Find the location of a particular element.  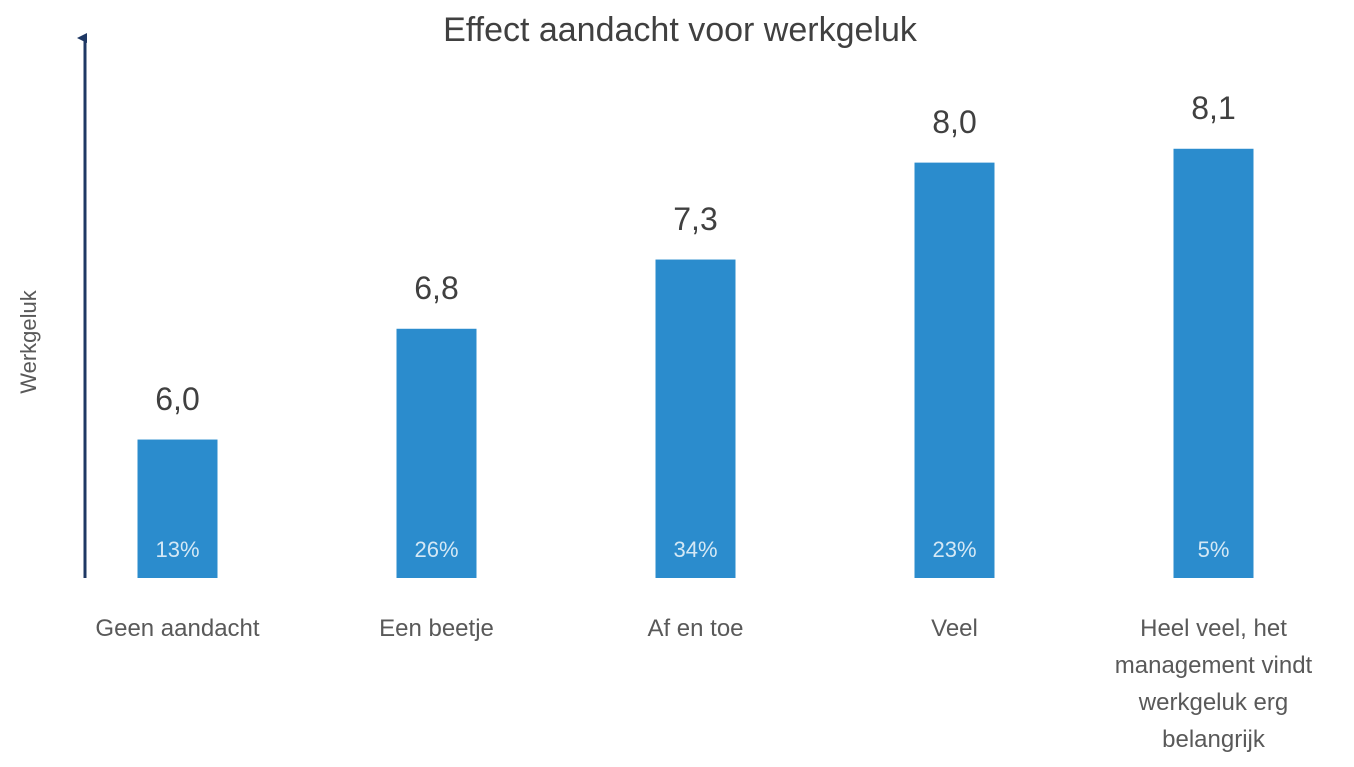

data-label: 8,0 is located at coordinates (954, 122).